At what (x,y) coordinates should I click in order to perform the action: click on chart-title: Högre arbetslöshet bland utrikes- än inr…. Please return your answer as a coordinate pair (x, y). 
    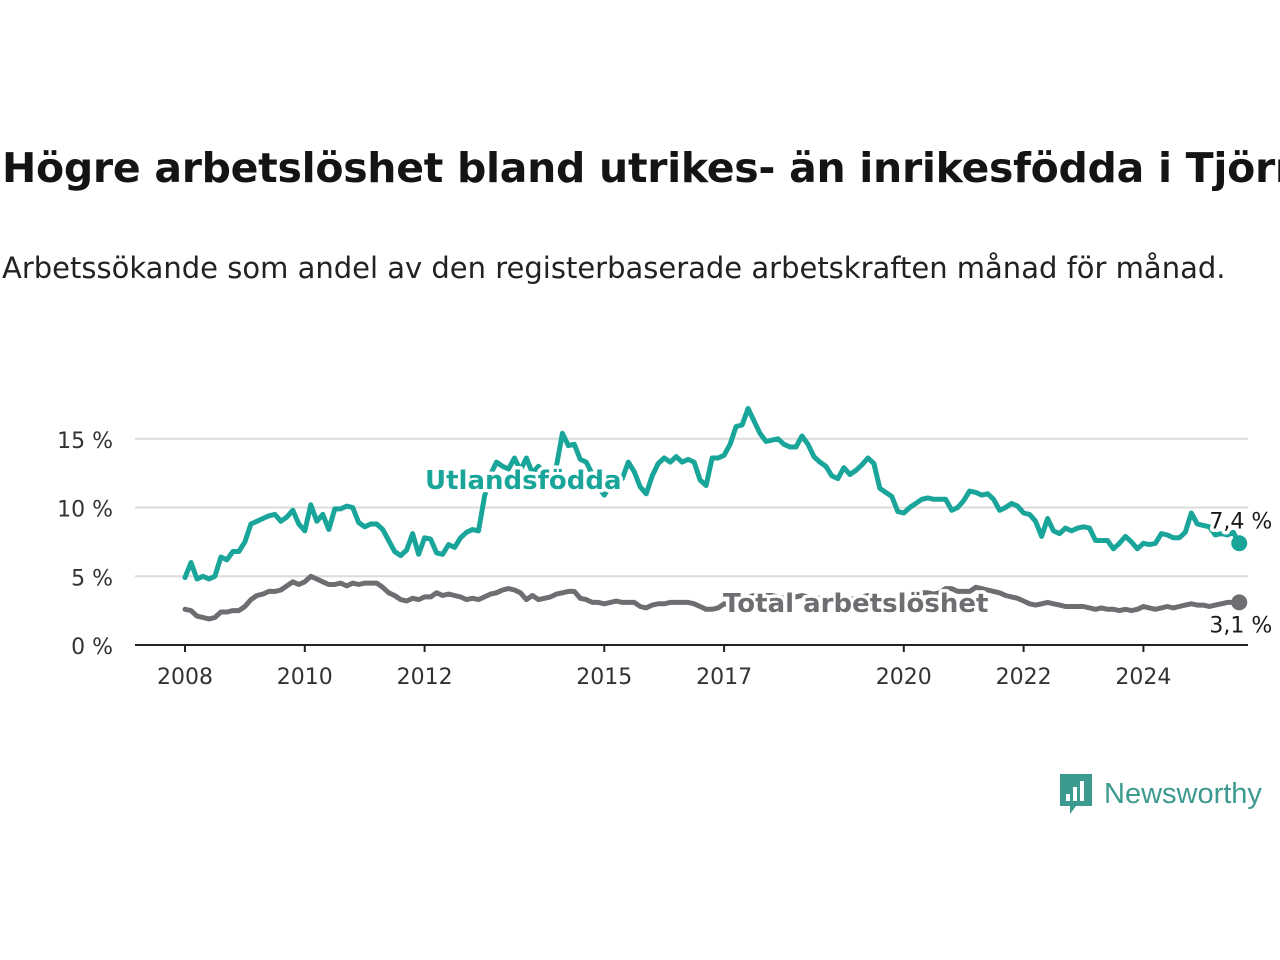
    Looking at the image, I should click on (641, 168).